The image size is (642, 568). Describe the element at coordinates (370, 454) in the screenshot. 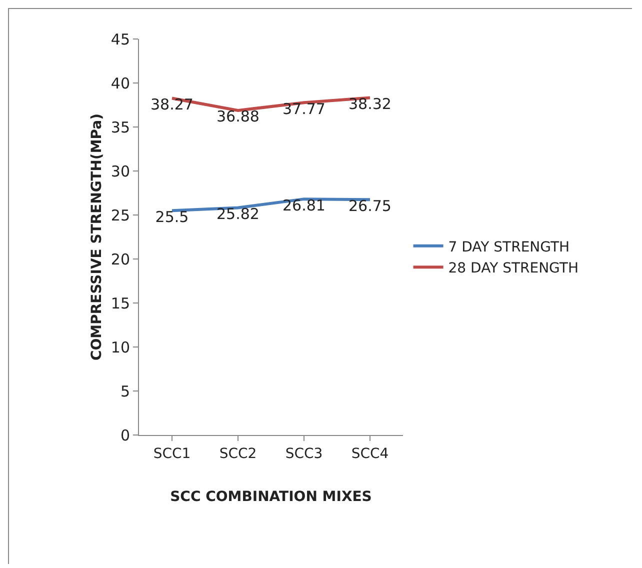

I see `x-tick-label: SCC4` at that location.